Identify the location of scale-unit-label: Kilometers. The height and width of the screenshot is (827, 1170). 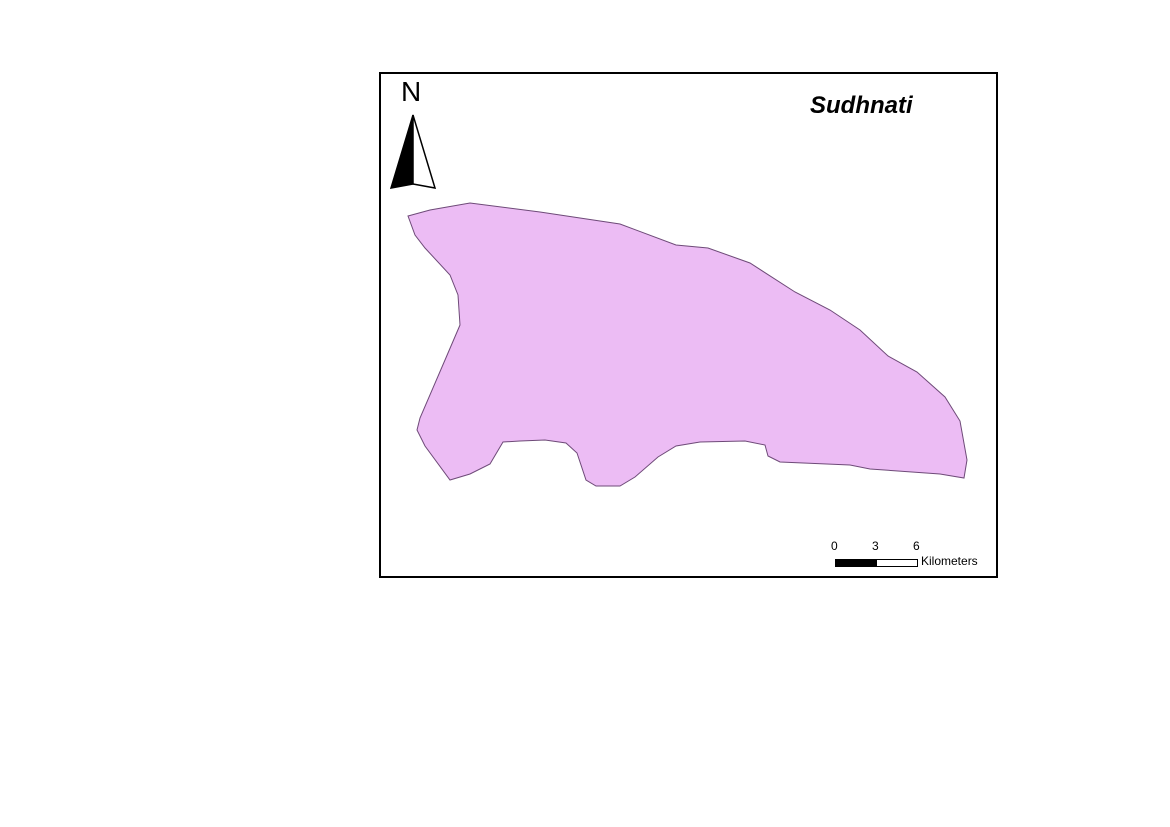
(949, 561).